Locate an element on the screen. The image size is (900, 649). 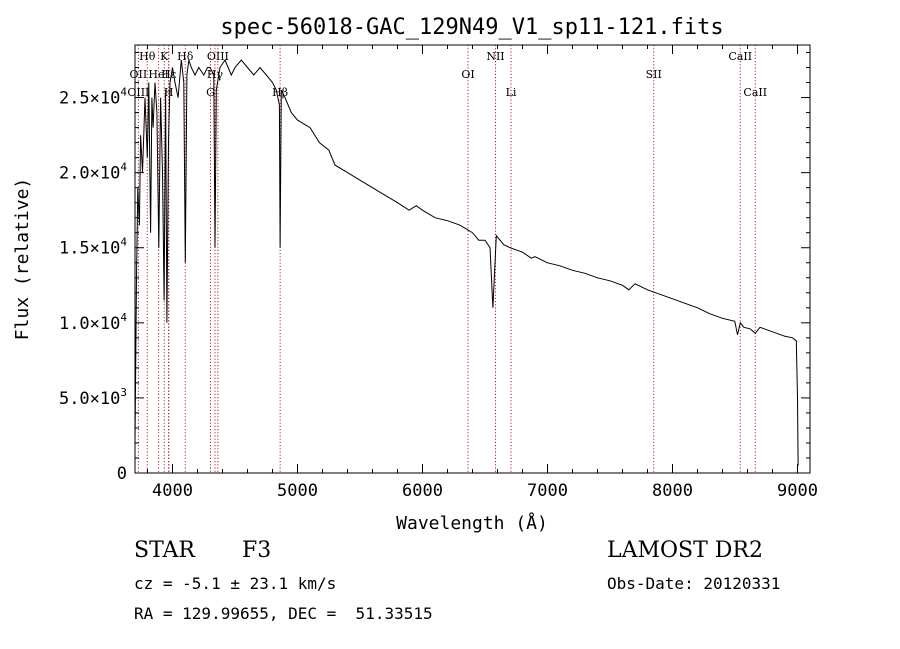
y-tick-exponent: 3 is located at coordinates (123, 392).